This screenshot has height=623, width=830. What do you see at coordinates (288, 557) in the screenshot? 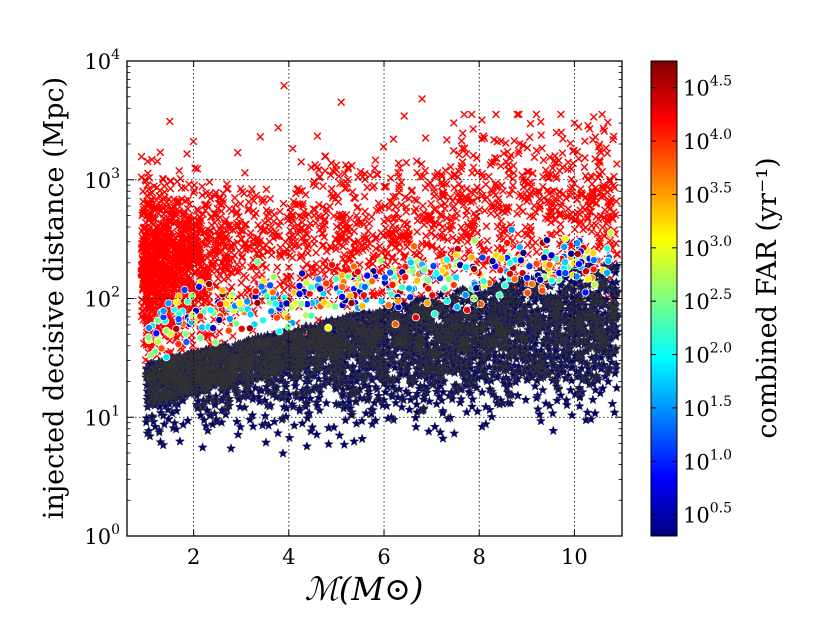
I see `x-tick-label: 4` at bounding box center [288, 557].